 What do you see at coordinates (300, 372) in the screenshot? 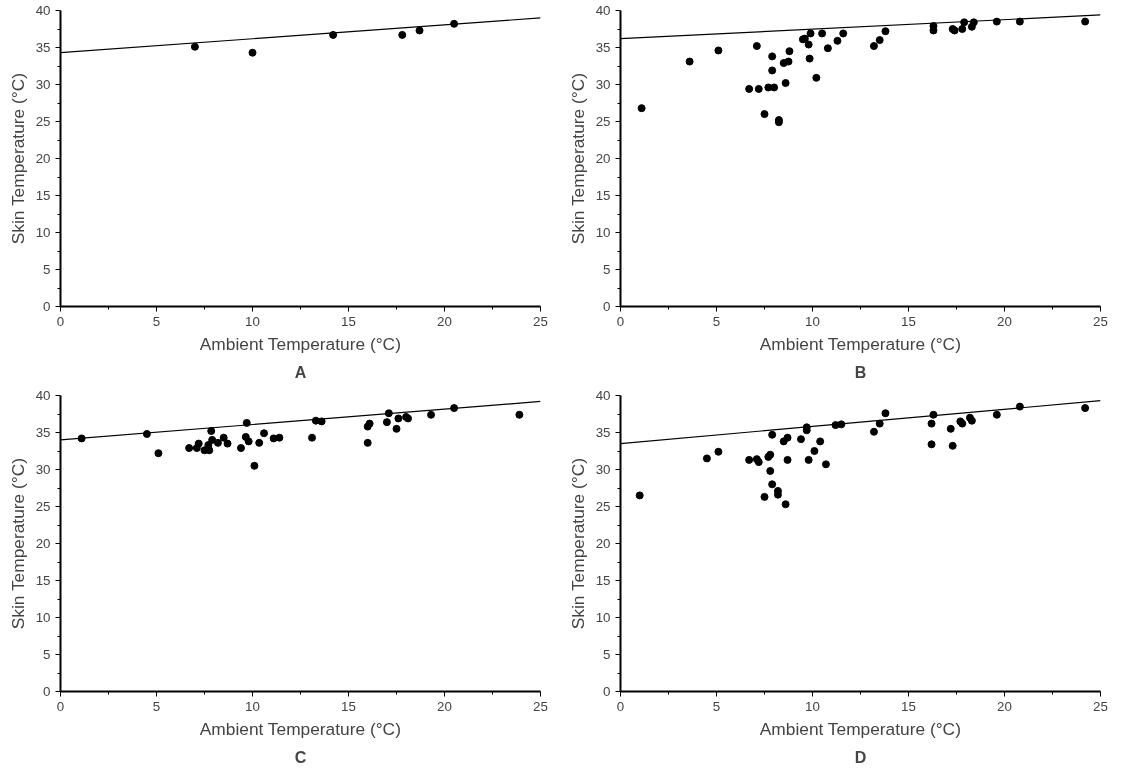
I see `text: A` at bounding box center [300, 372].